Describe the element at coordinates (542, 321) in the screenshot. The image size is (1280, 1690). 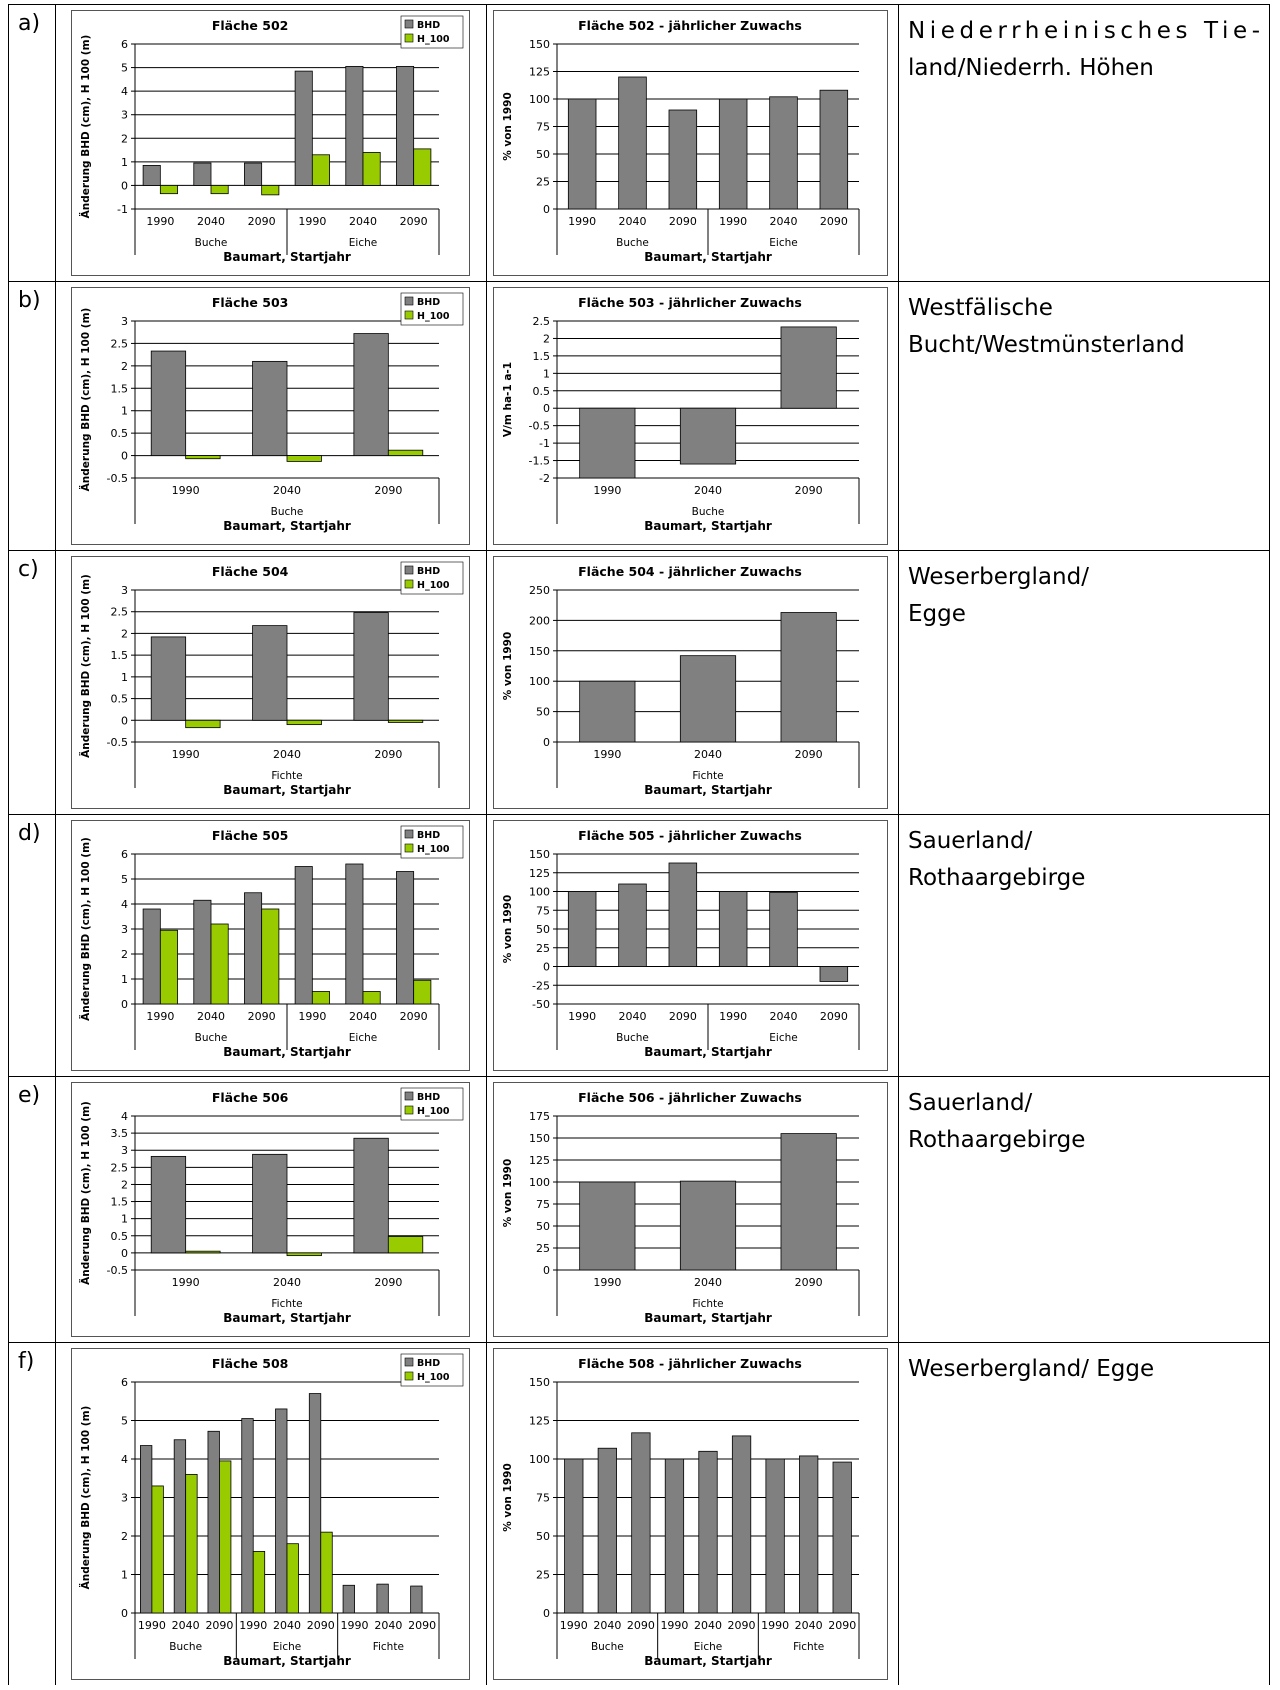
I see `y-tick-label: 2.5` at that location.